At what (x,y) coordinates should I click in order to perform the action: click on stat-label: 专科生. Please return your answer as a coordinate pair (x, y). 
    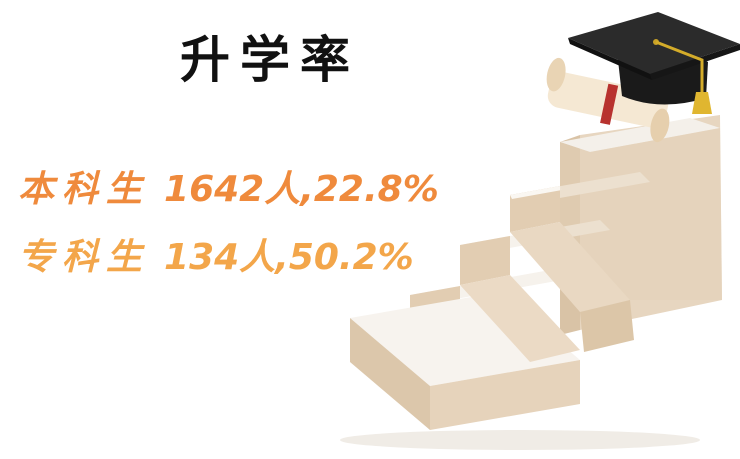
    Looking at the image, I should click on (84, 257).